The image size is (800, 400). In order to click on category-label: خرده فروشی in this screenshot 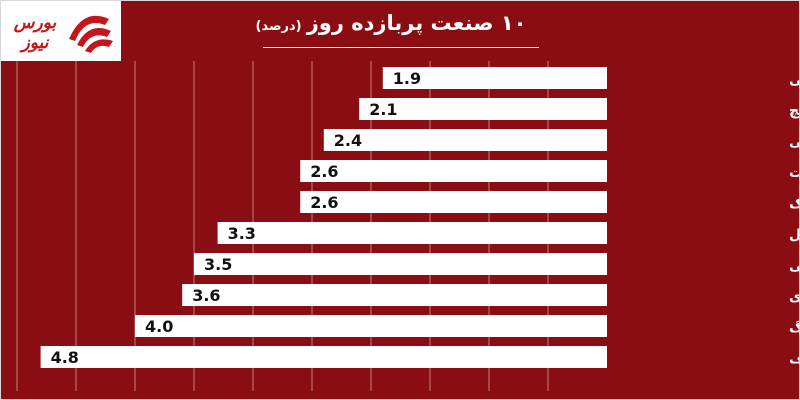, I will do `click(794, 80)`.